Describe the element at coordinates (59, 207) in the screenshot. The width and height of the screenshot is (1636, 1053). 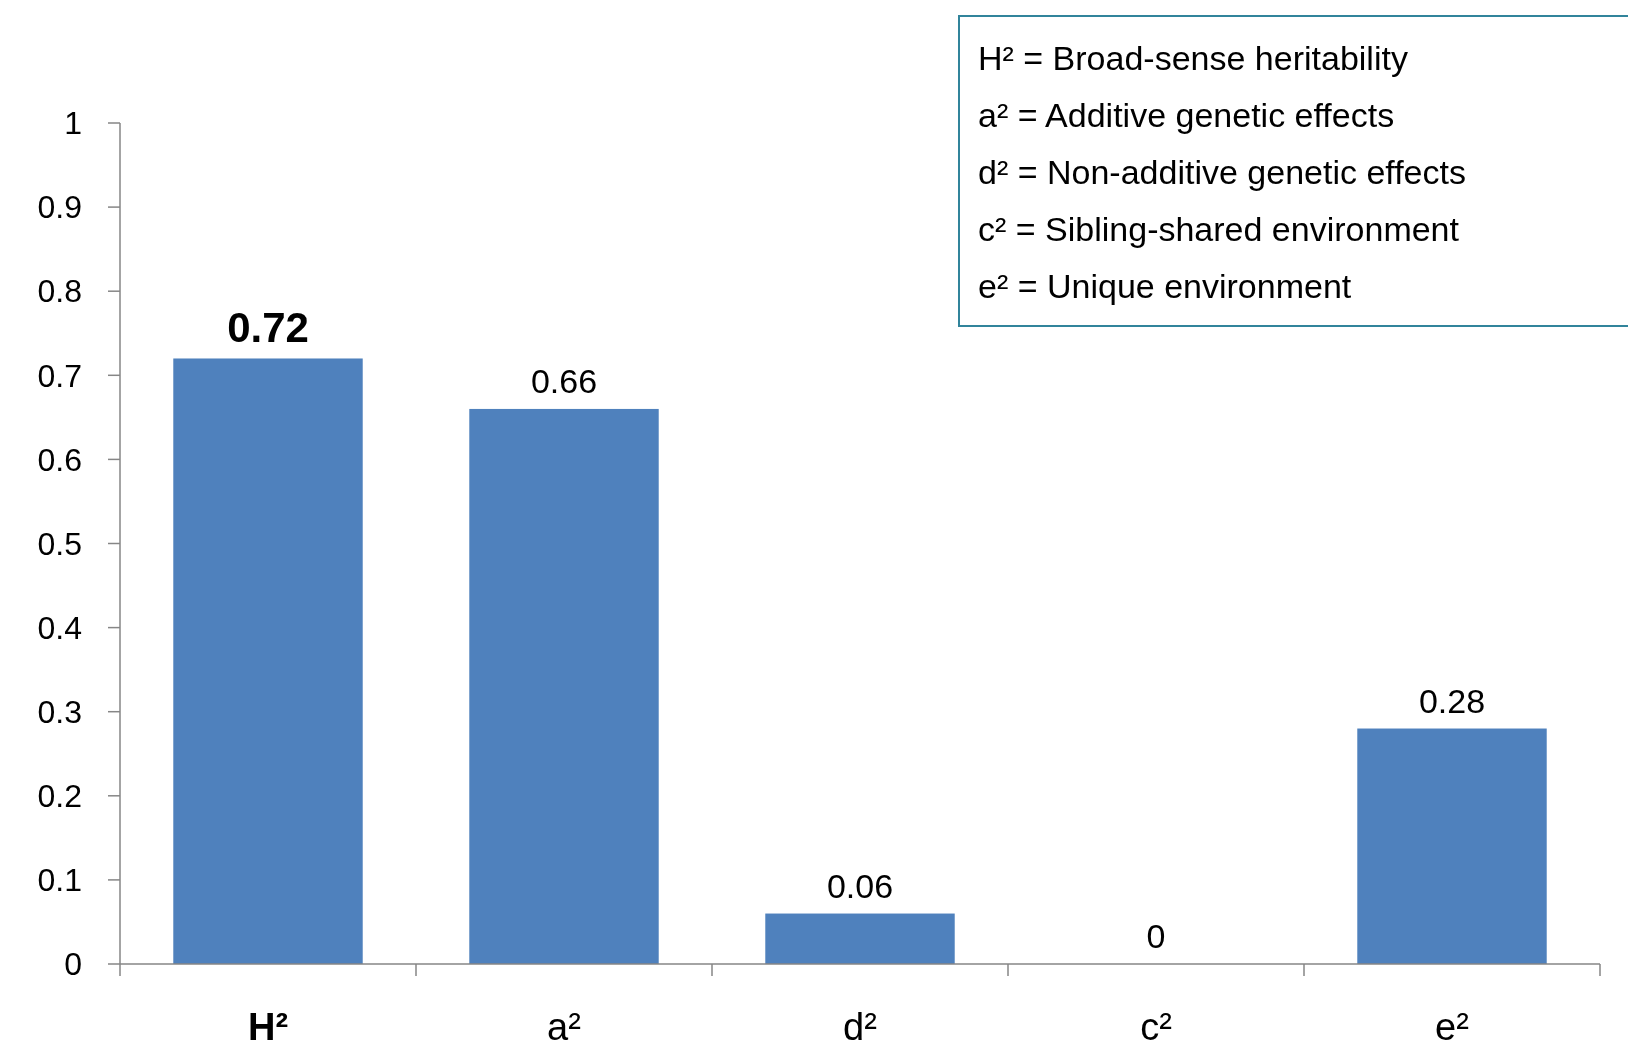
I see `y-tick-label: 0.9` at that location.